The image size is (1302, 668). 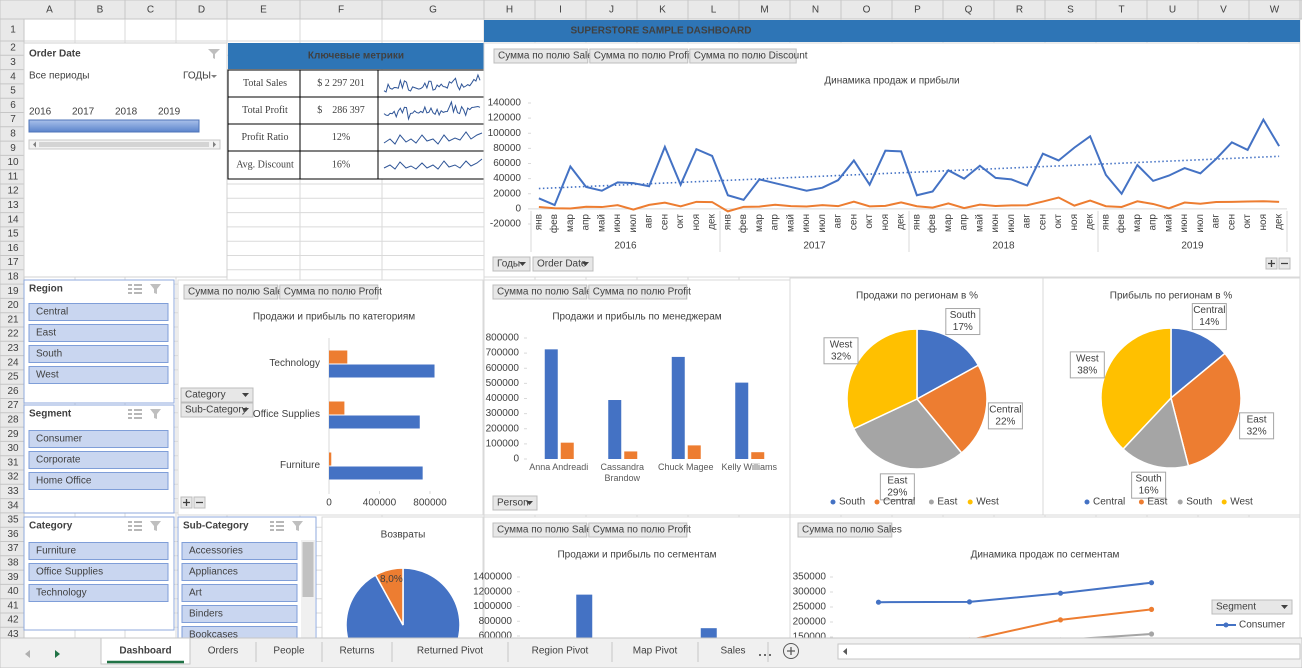 I want to click on chart-title: Динамика продаж по сегментам, so click(x=1045, y=555).